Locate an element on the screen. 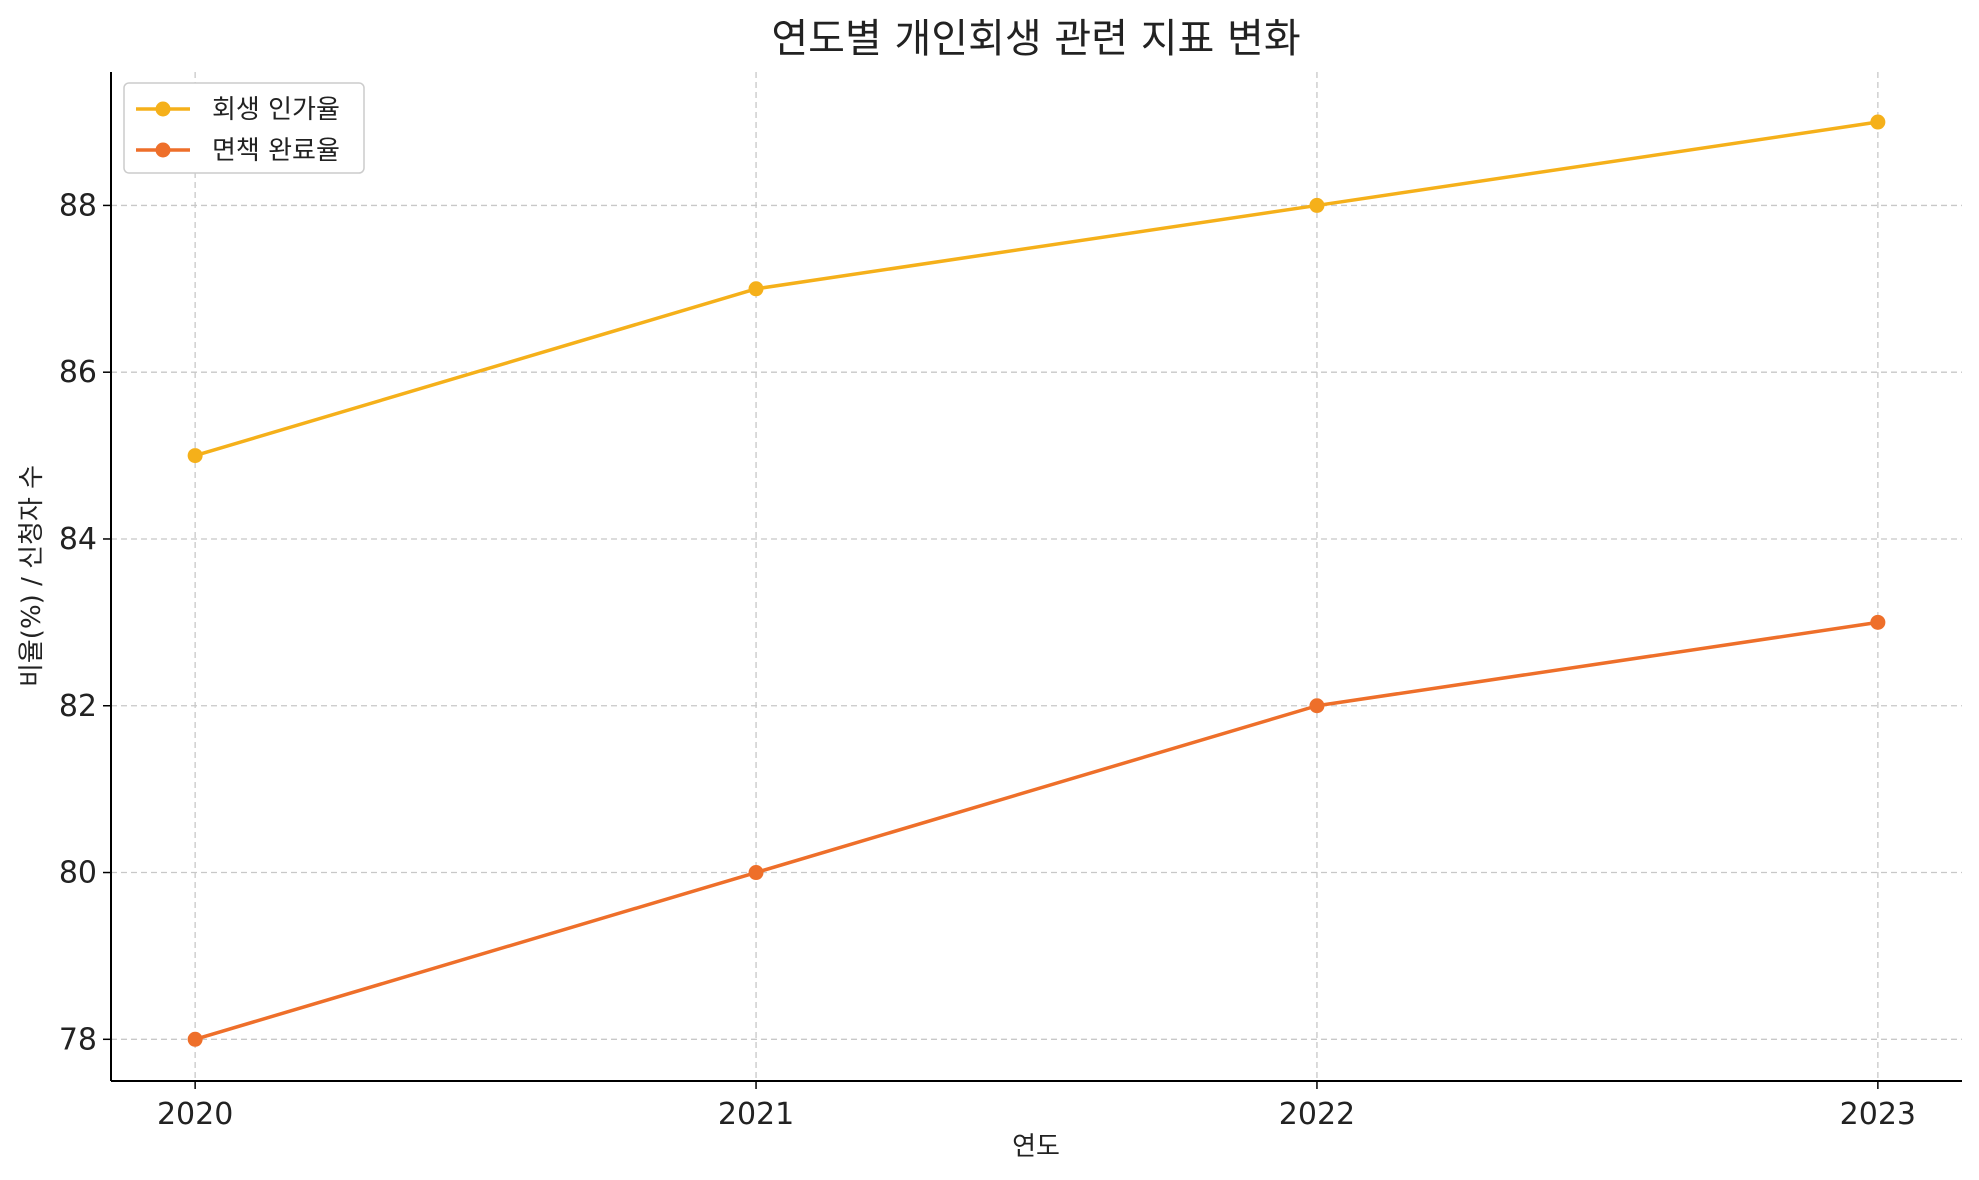 This screenshot has width=1979, height=1180. x-tick-label: 2020 is located at coordinates (195, 1114).